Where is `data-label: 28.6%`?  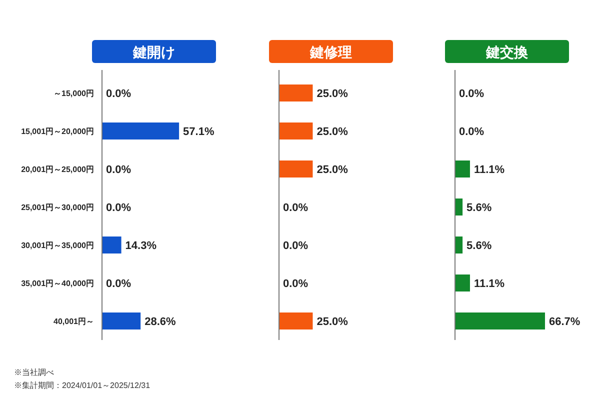 data-label: 28.6% is located at coordinates (160, 322).